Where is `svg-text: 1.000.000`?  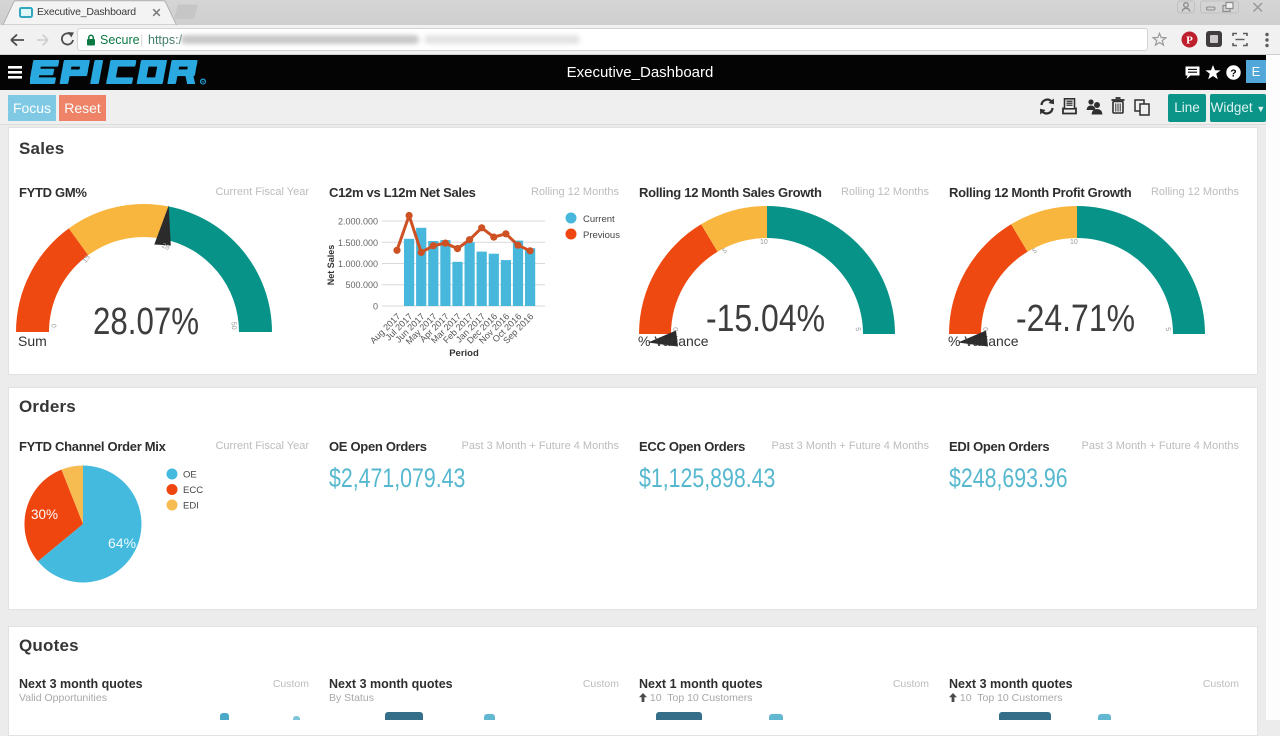 svg-text: 1.000.000 is located at coordinates (358, 264).